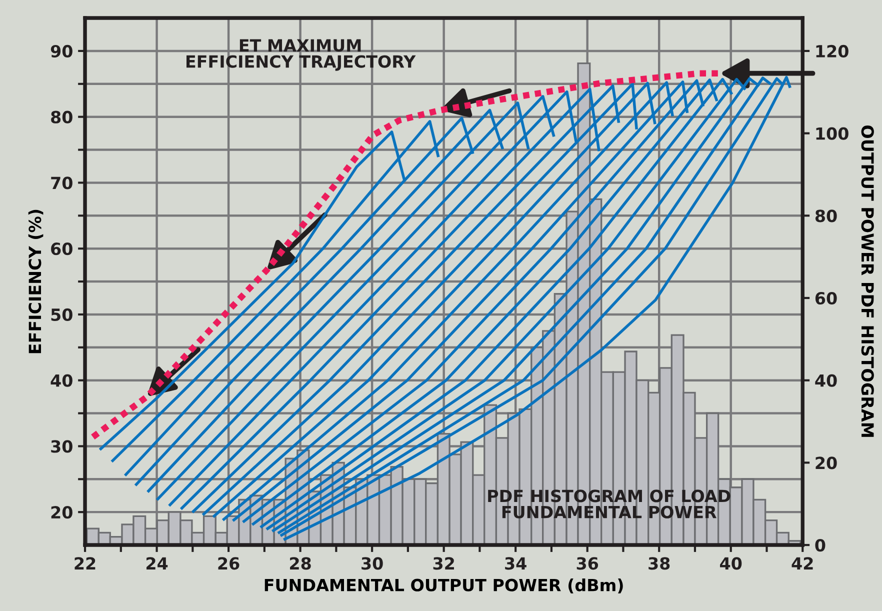  What do you see at coordinates (61, 183) in the screenshot?
I see `y-tick-label: 70` at bounding box center [61, 183].